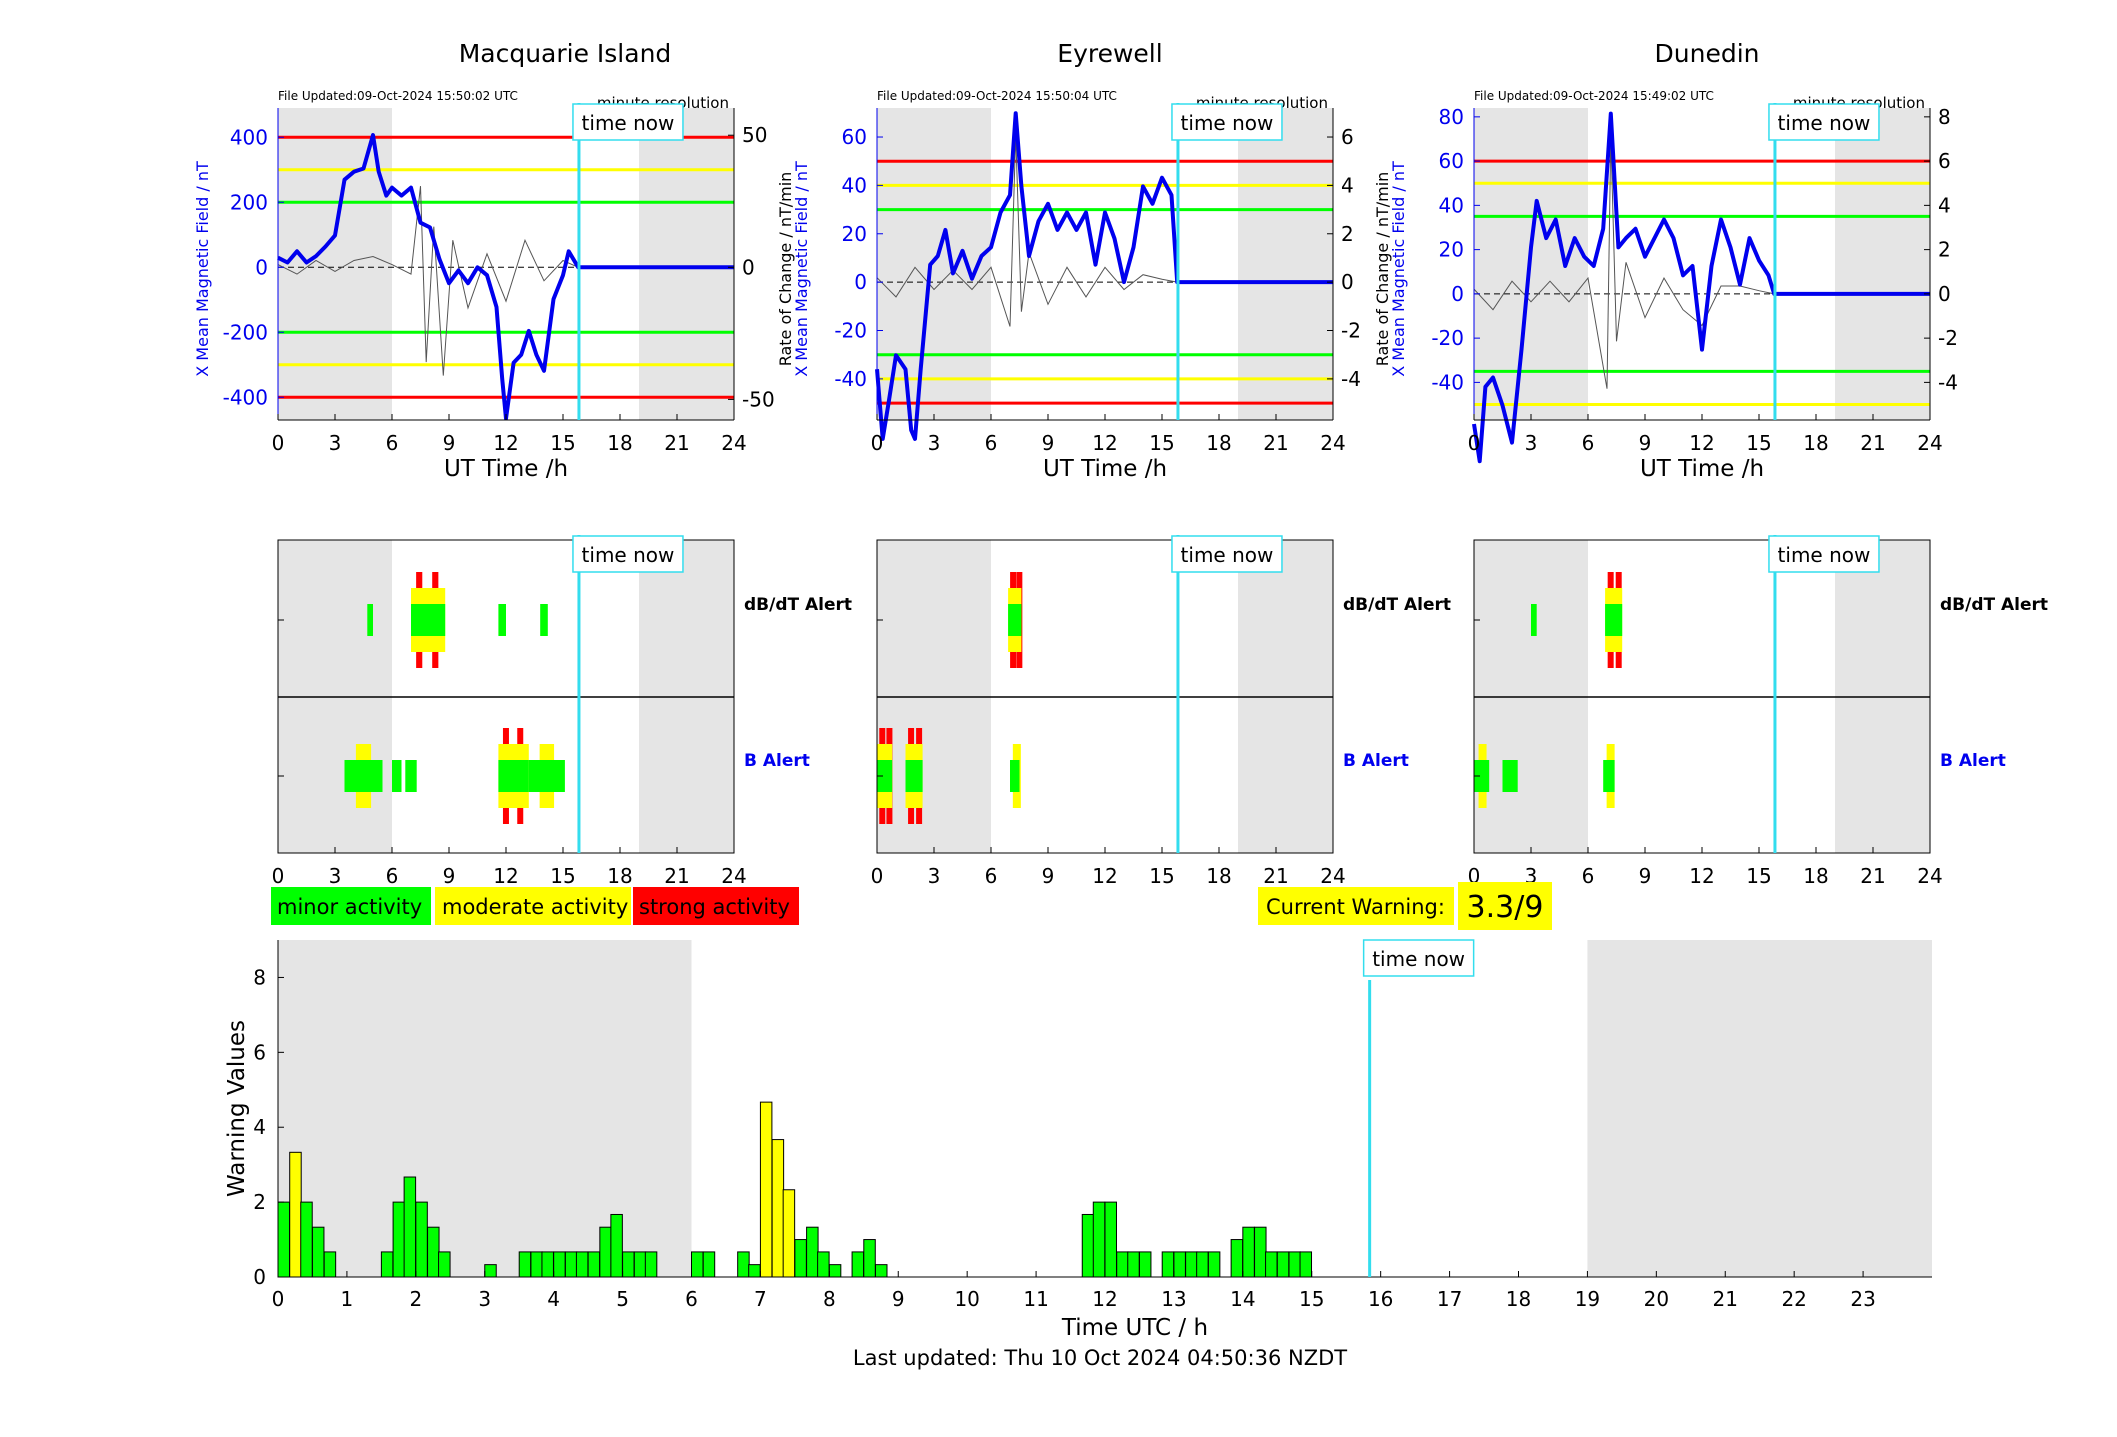 This screenshot has width=2117, height=1437. I want to click on y-tick-label: 80, so click(1451, 117).